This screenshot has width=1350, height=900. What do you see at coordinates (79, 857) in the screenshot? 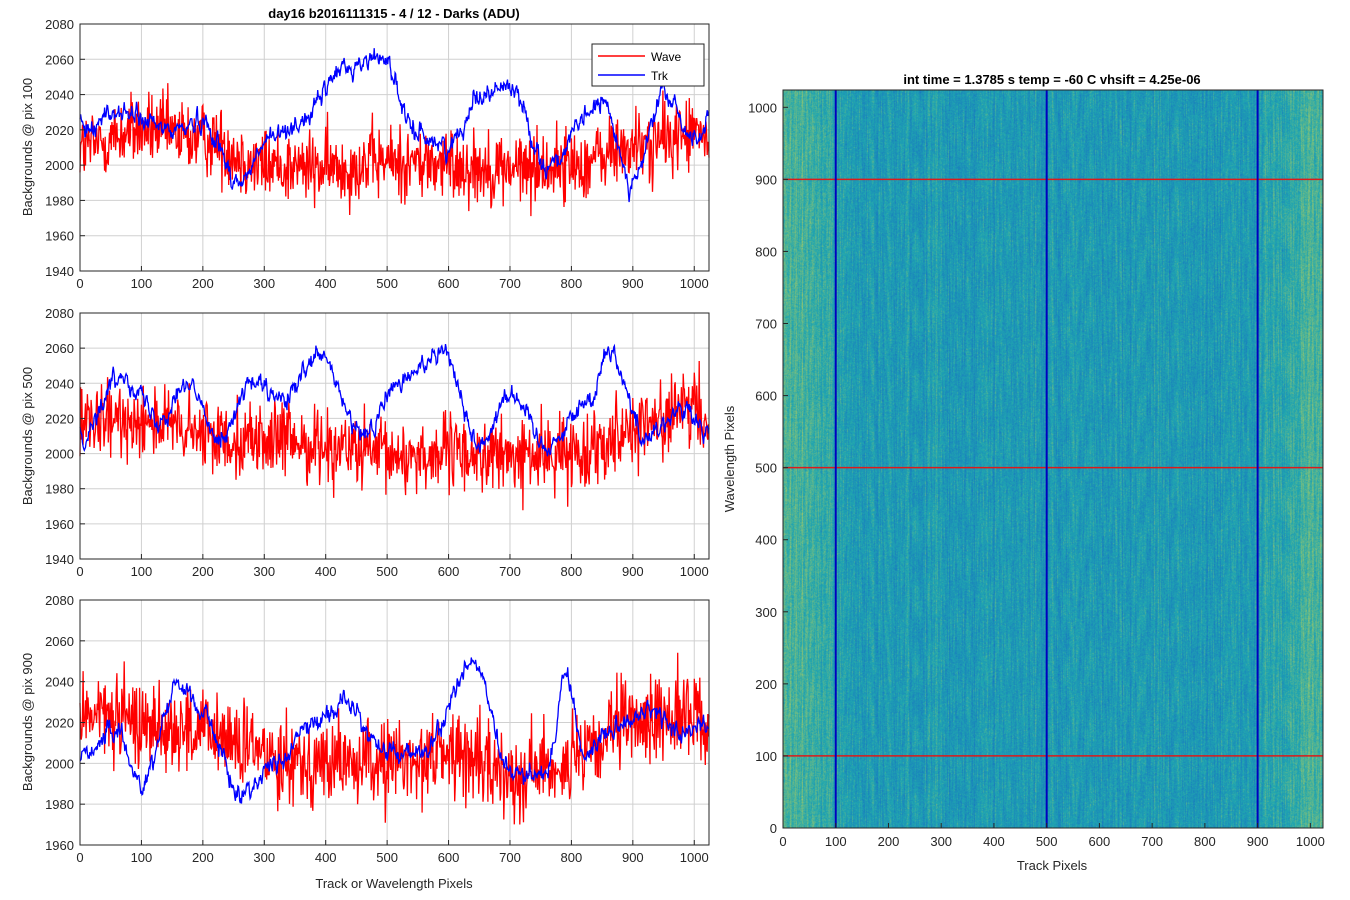
I see `panel-3-xtick-label: 0` at bounding box center [79, 857].